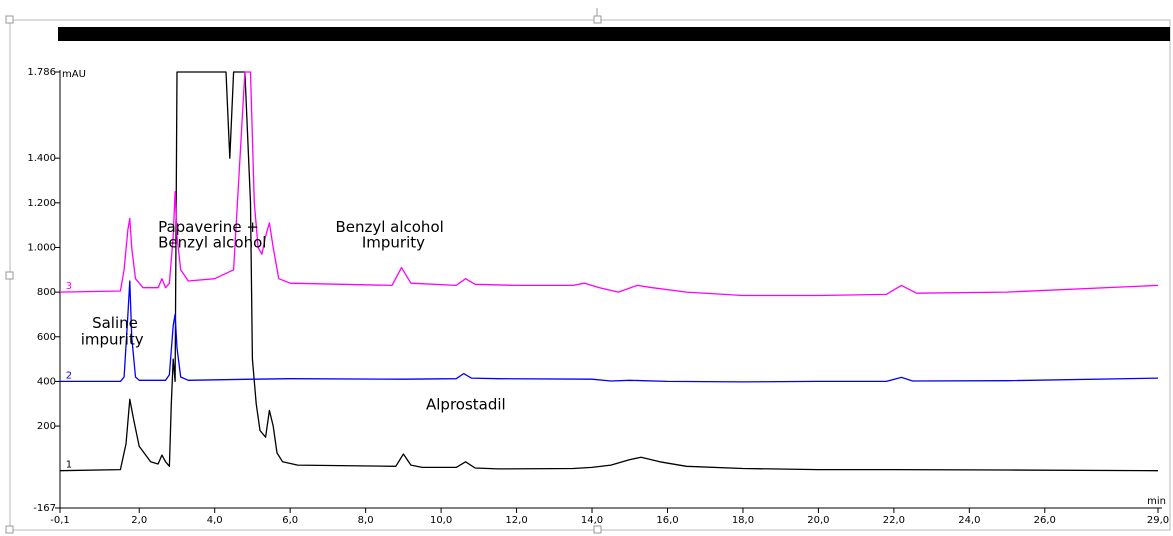  I want to click on x-tick-label: 10,0, so click(441, 520).